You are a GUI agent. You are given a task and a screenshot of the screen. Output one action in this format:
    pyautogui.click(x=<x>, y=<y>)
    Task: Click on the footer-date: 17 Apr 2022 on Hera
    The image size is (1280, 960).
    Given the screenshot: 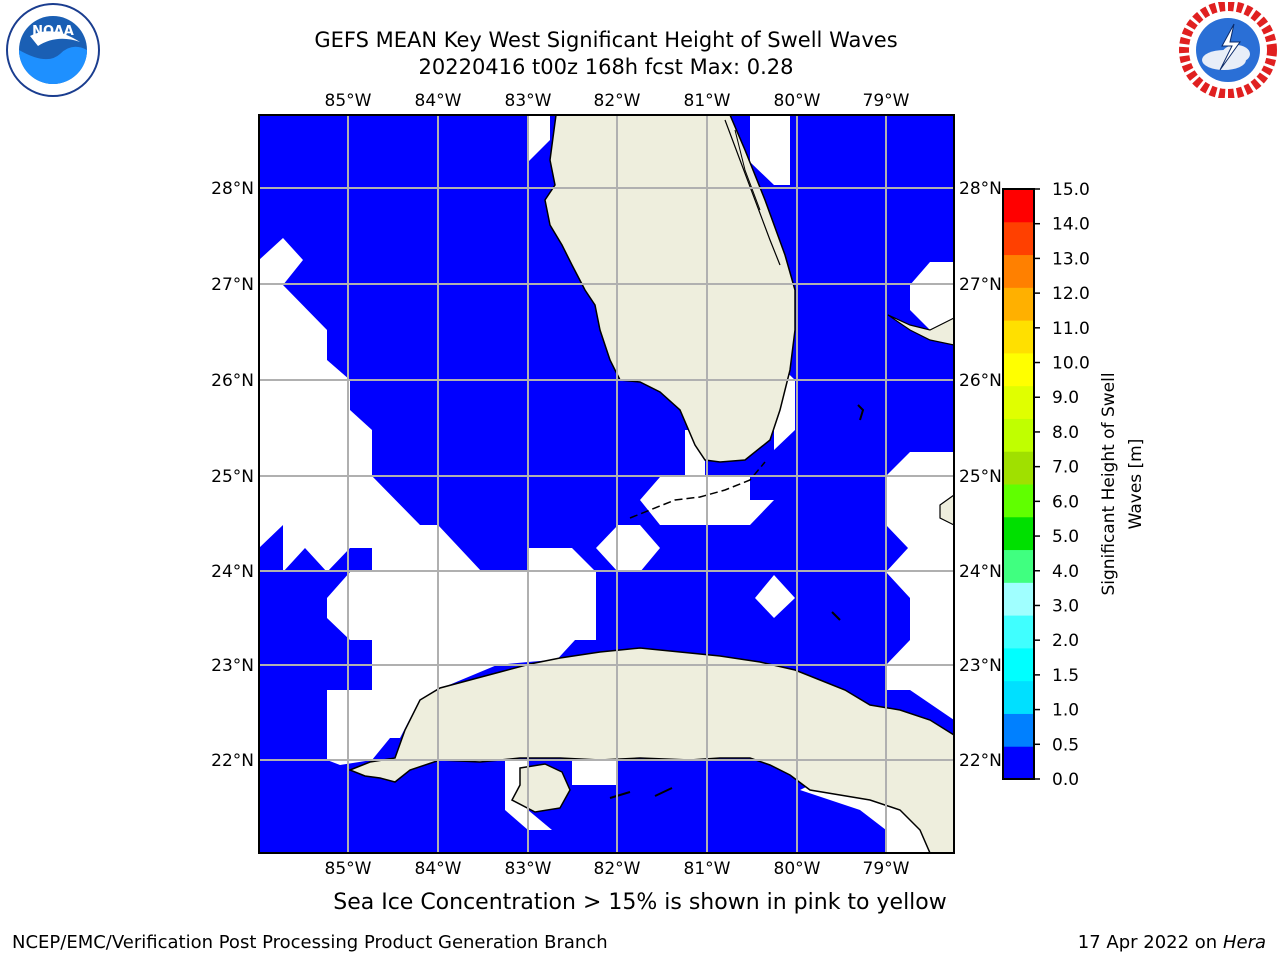 What is the action you would take?
    pyautogui.click(x=1172, y=942)
    